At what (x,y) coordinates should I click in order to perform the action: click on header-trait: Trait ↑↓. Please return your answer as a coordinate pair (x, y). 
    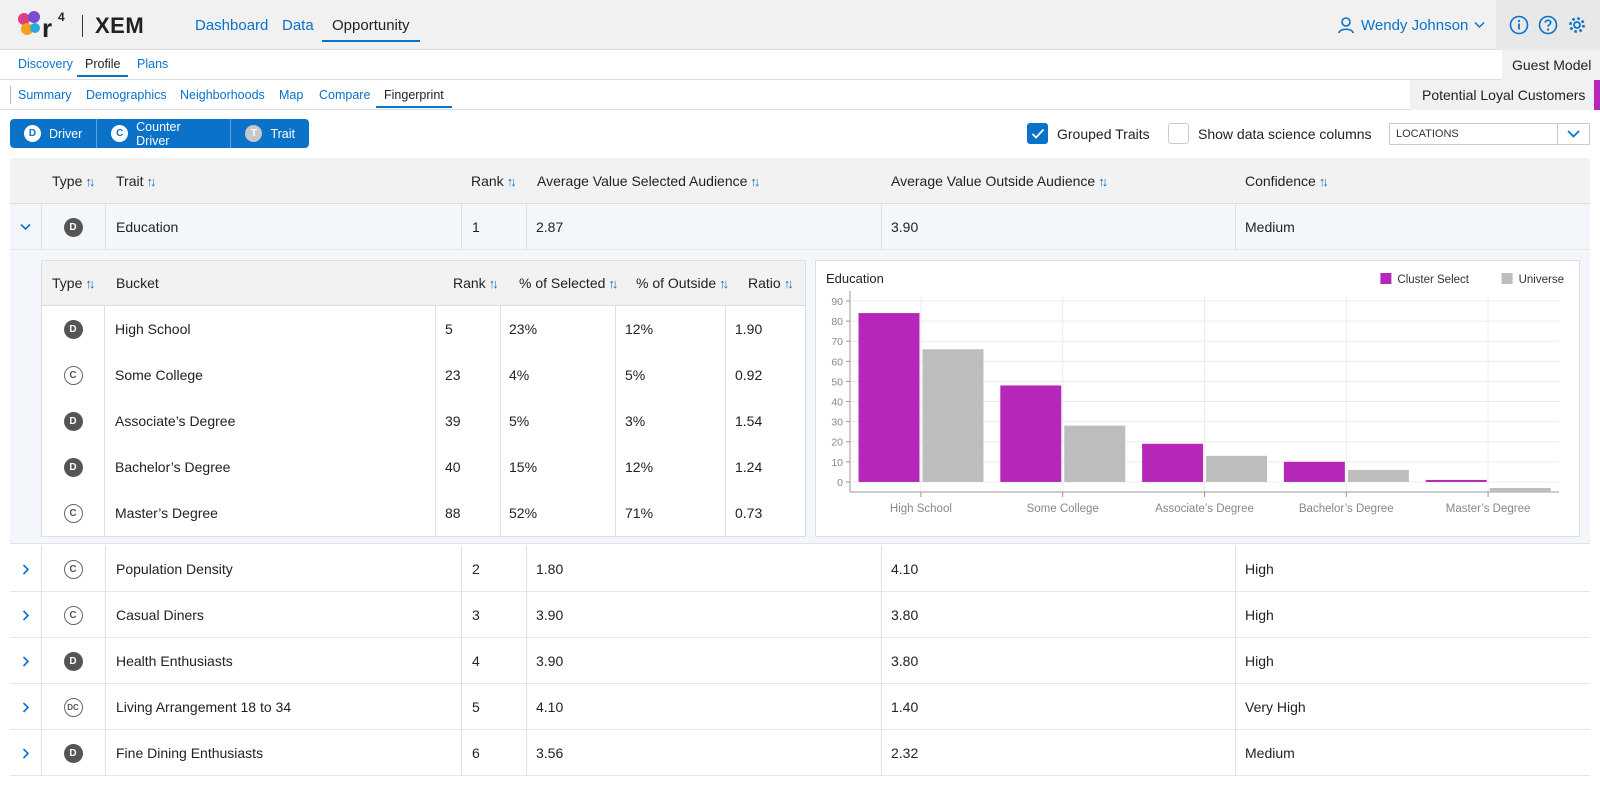
    Looking at the image, I should click on (136, 181).